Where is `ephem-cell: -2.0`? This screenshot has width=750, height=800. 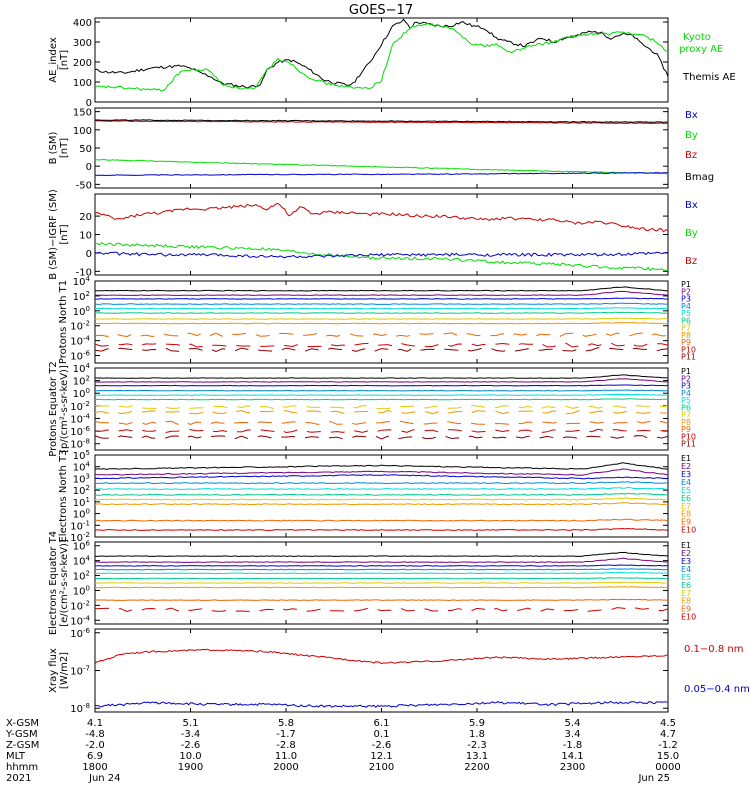 ephem-cell: -2.0 is located at coordinates (95, 745).